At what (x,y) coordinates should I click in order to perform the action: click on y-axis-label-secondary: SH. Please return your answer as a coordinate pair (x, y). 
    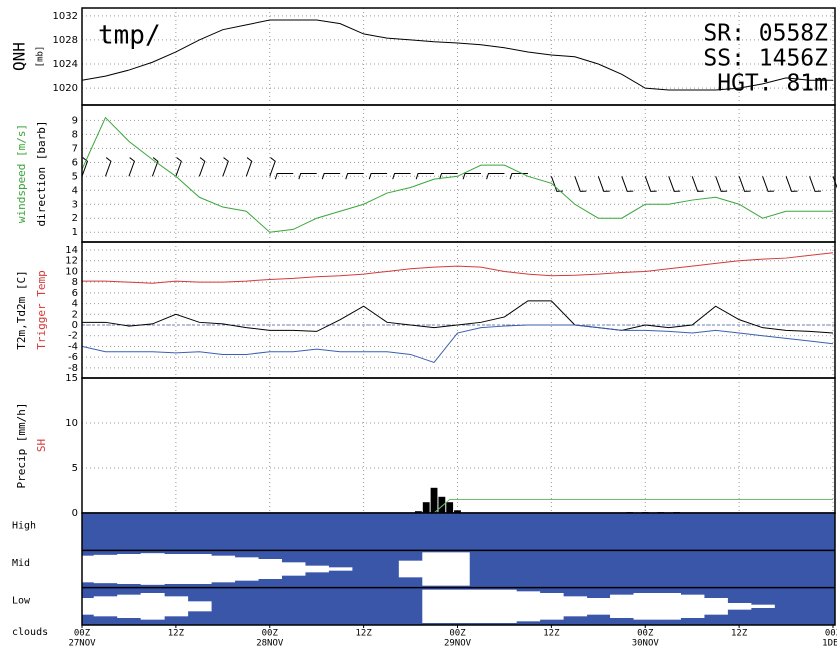
    Looking at the image, I should click on (41, 445).